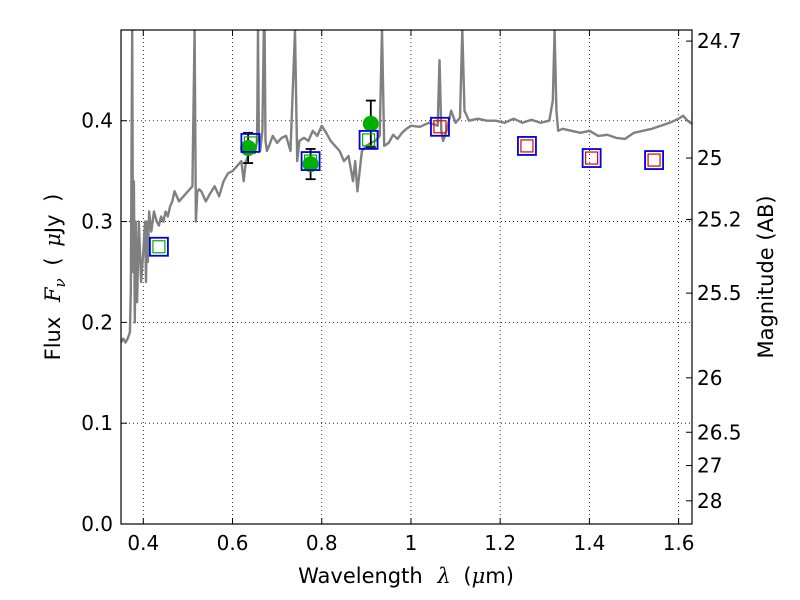 This screenshot has width=800, height=600. I want to click on x-tick-label: 0.6, so click(233, 543).